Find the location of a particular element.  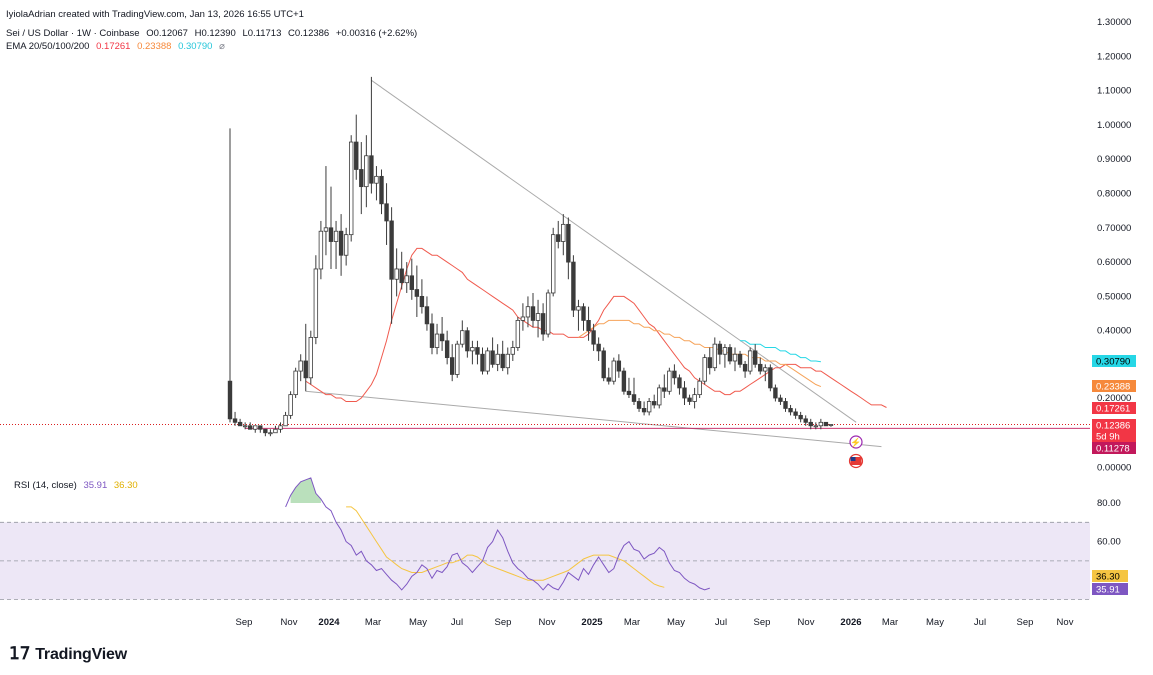

logo-text: TradingView is located at coordinates (81, 654).